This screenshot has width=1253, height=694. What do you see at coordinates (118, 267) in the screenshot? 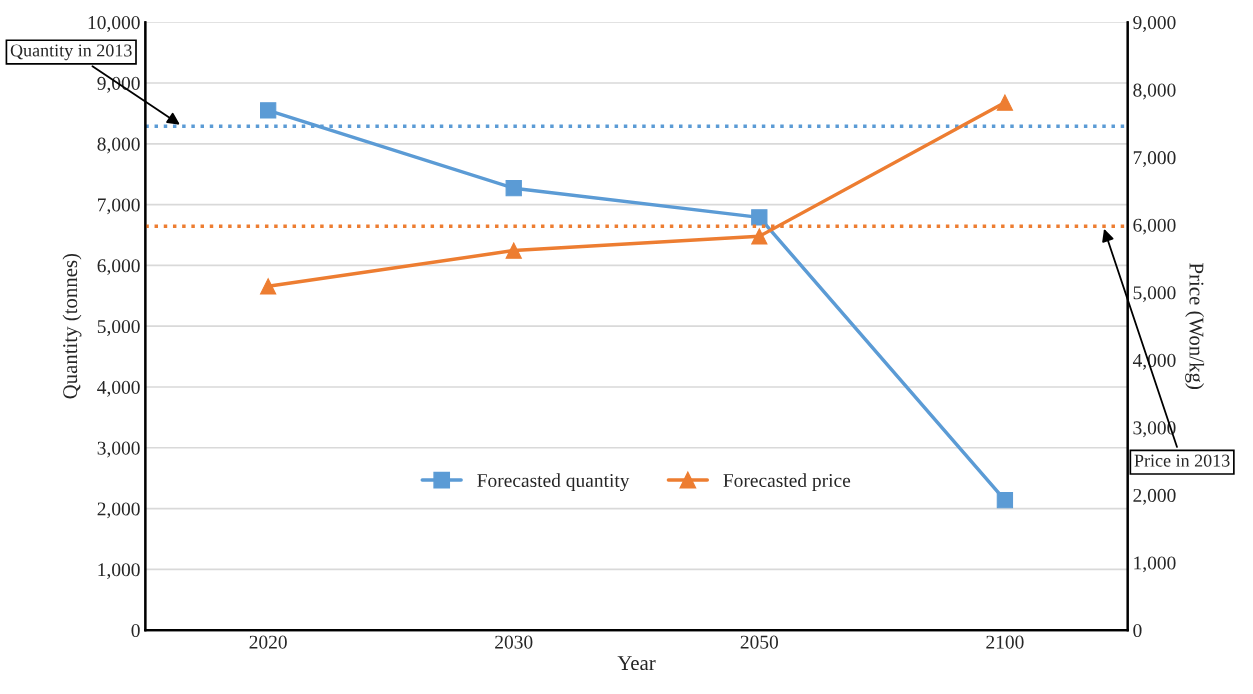
I see `y-tick-label: 6,000` at bounding box center [118, 267].